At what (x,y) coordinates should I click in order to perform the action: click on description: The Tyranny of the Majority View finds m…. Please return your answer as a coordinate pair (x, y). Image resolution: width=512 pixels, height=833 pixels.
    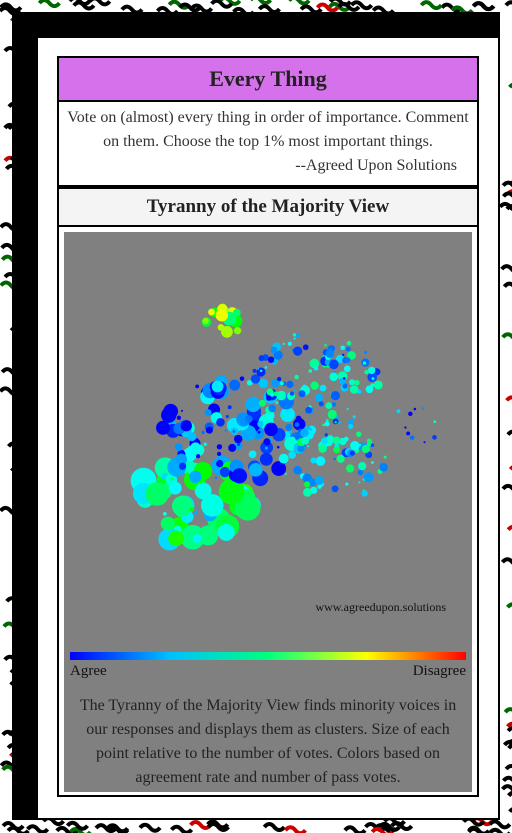
    Looking at the image, I should click on (268, 741).